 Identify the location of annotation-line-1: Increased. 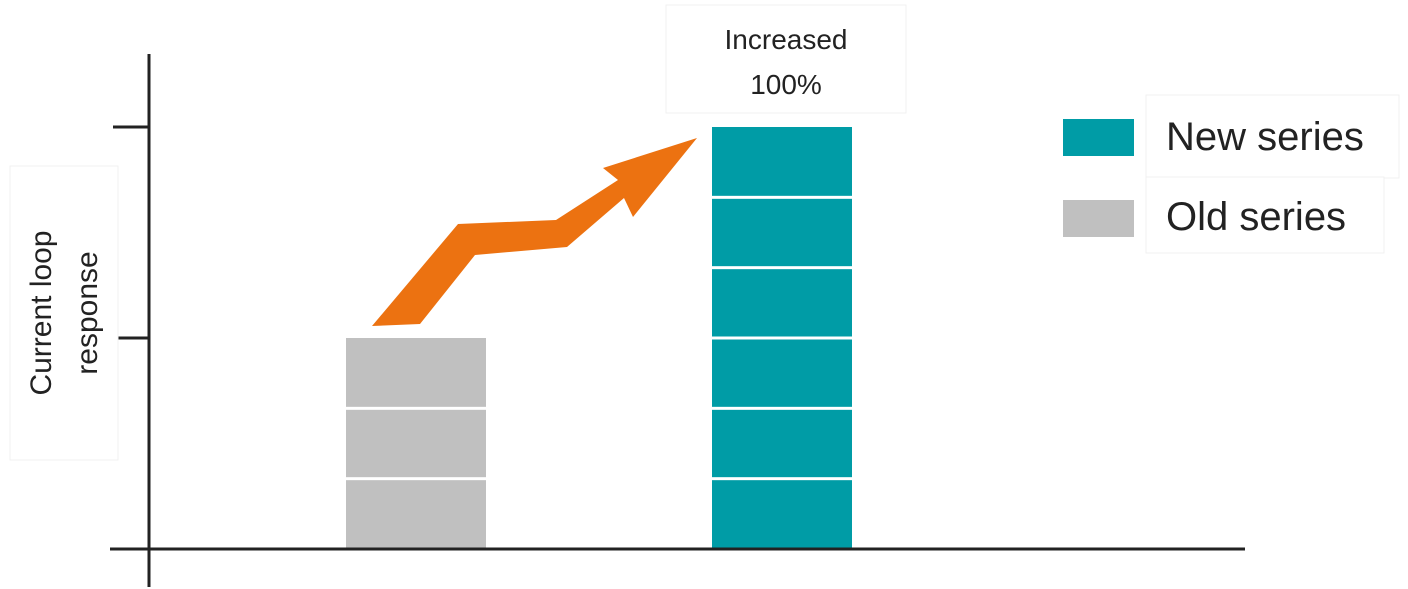
(786, 39).